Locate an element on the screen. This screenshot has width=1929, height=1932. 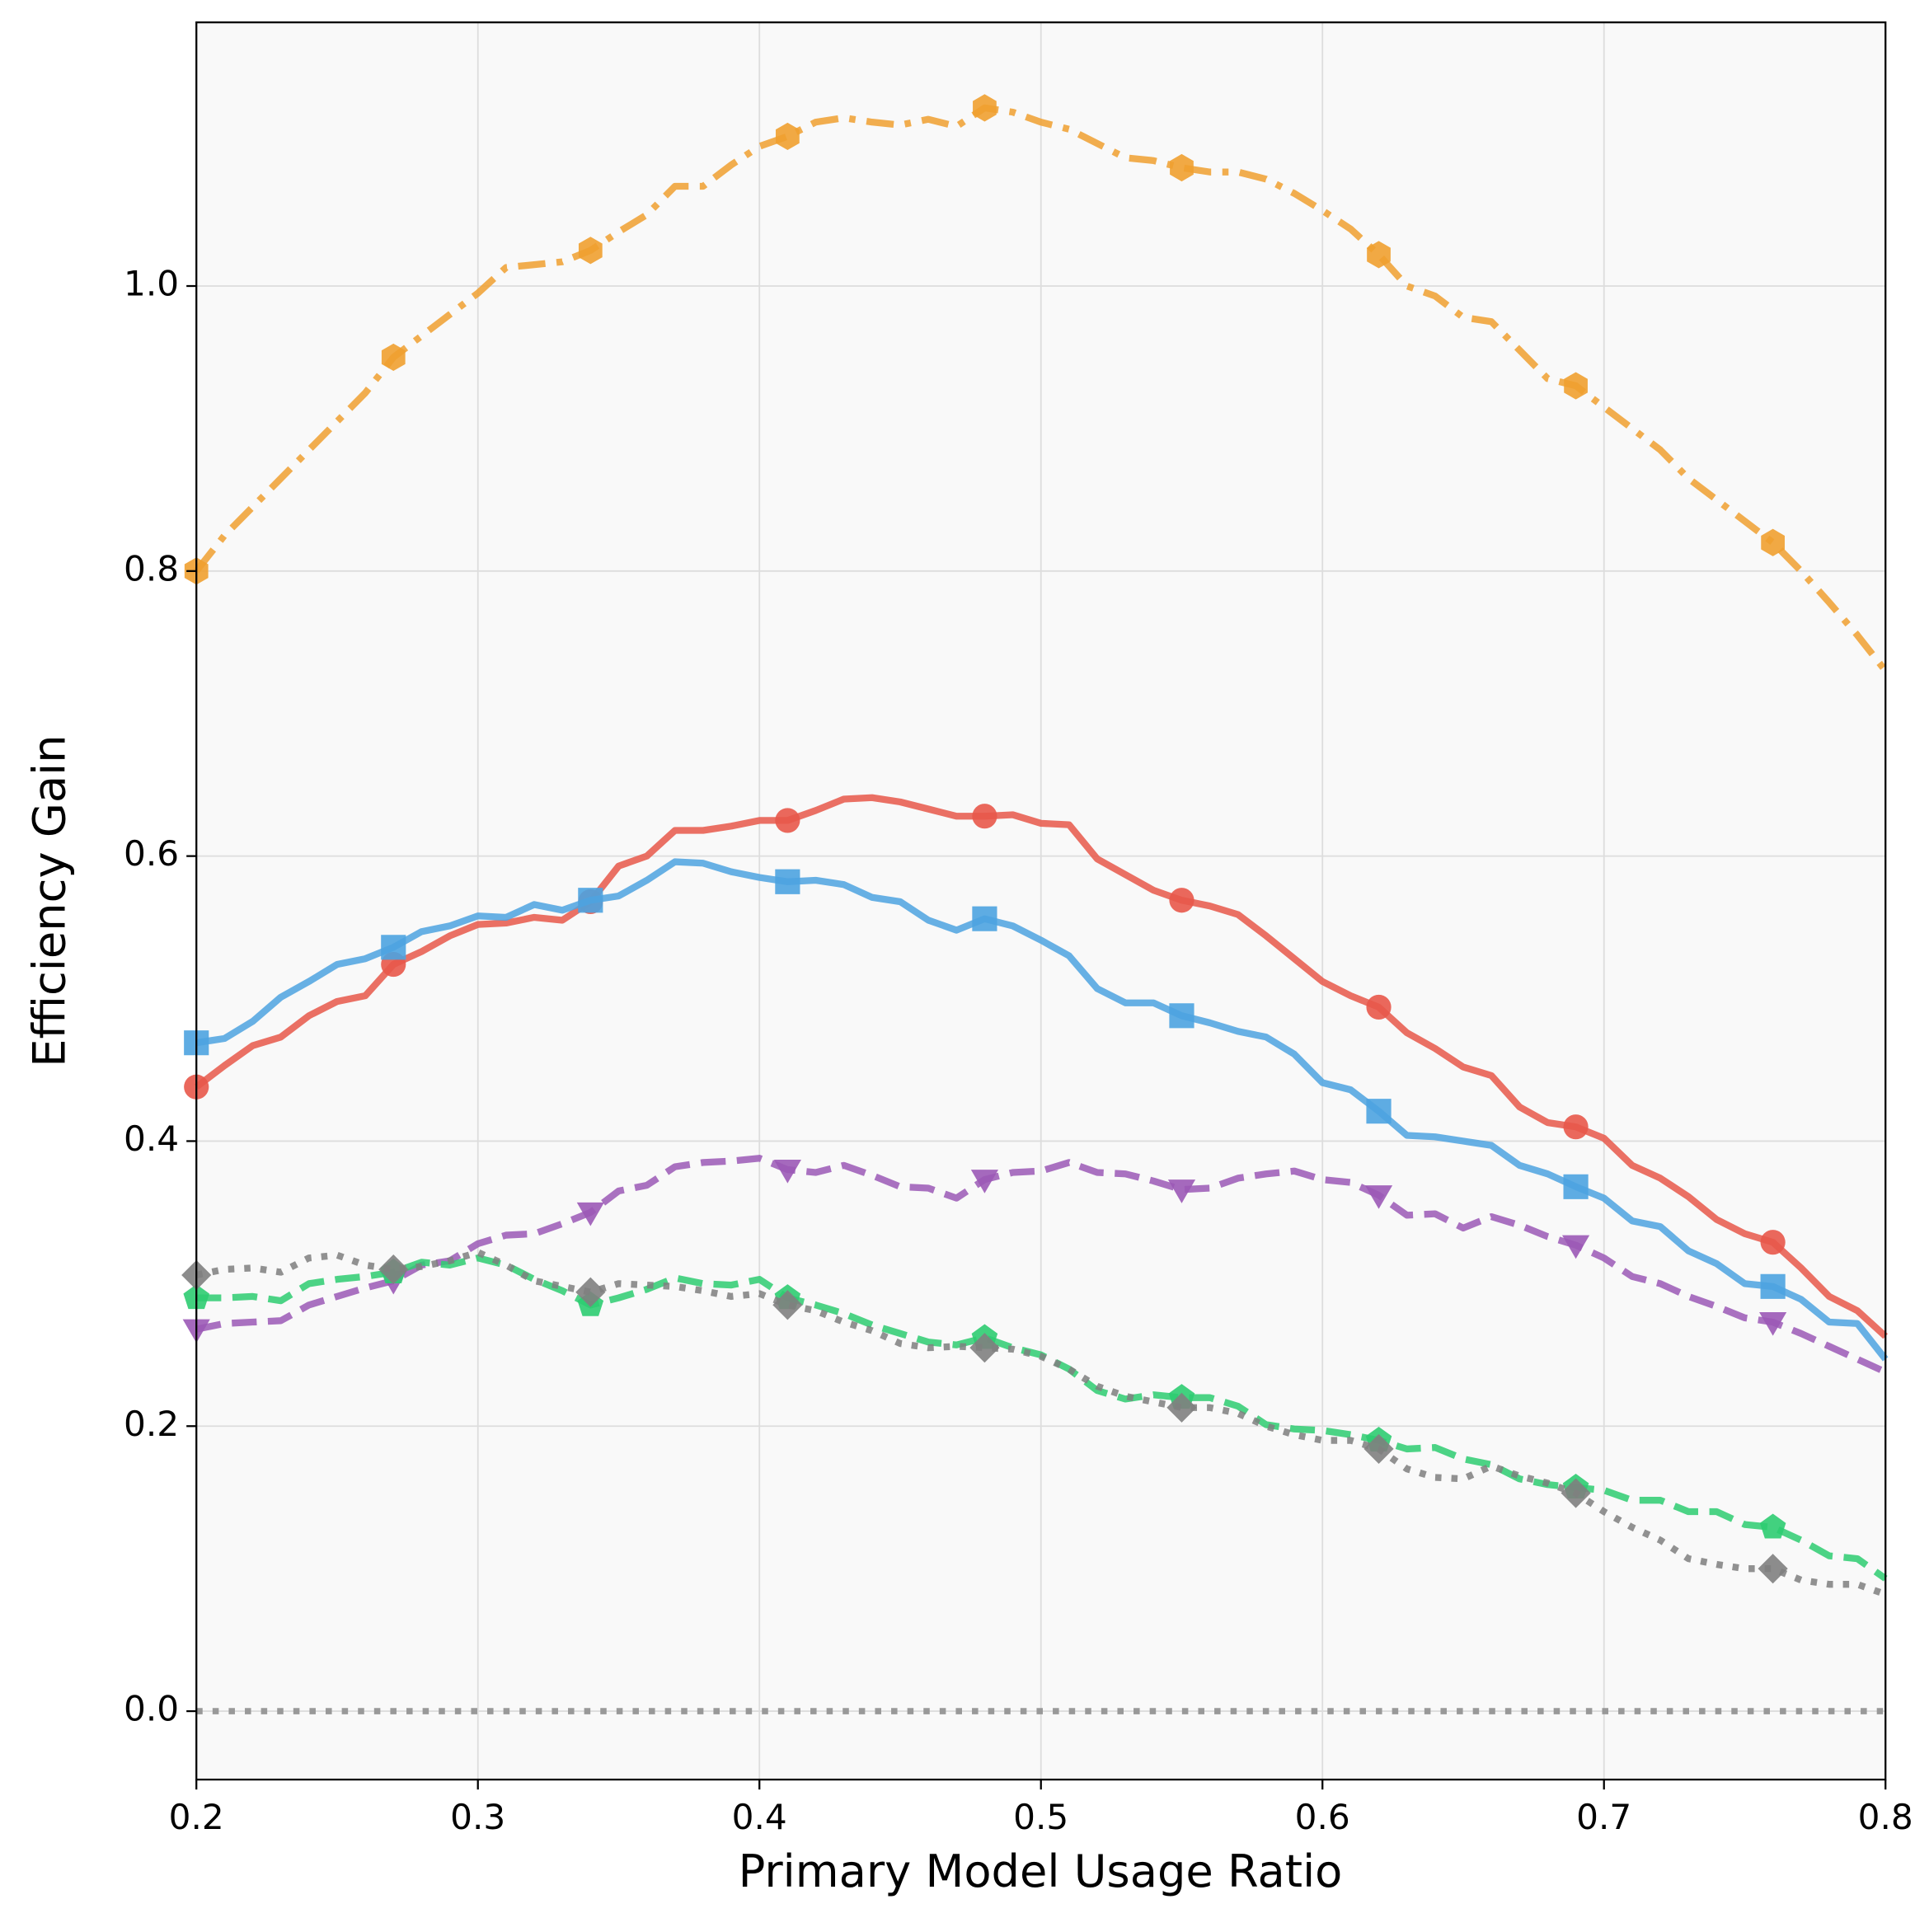
y-tick-label: 1.0 is located at coordinates (151, 284).